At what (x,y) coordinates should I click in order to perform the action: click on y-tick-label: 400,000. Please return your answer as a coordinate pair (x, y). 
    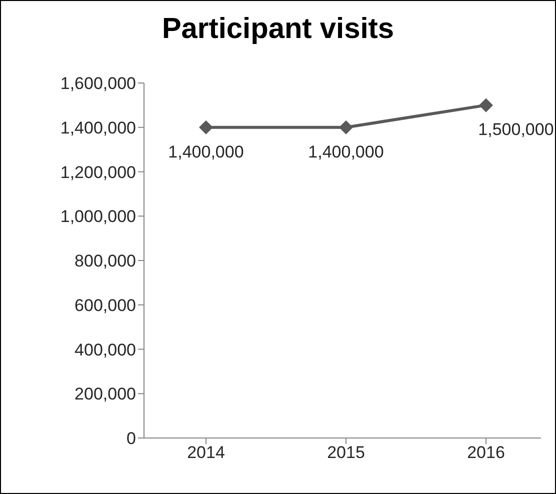
    Looking at the image, I should click on (105, 350).